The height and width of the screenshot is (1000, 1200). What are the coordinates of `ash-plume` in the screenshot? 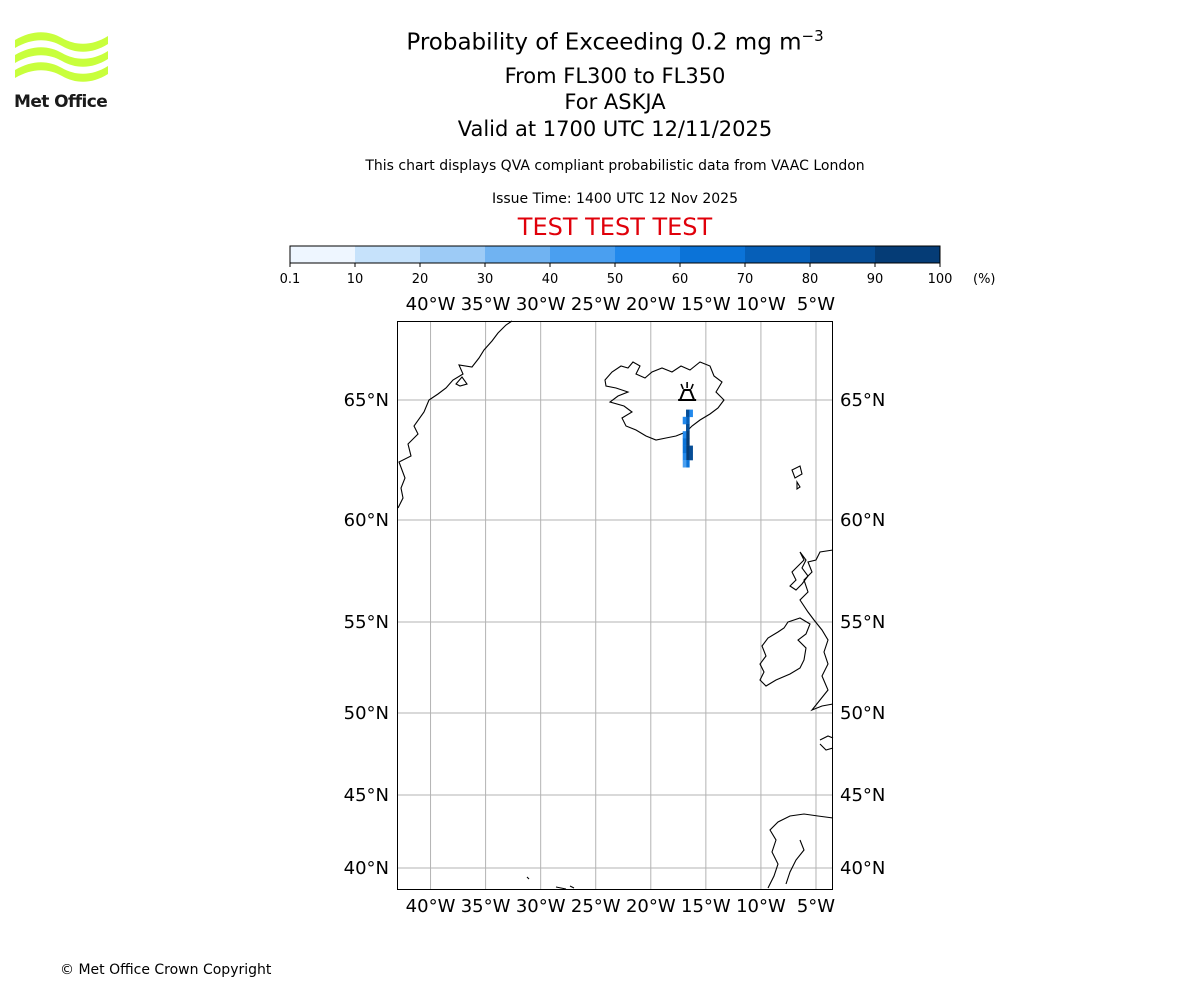 It's located at (687, 438).